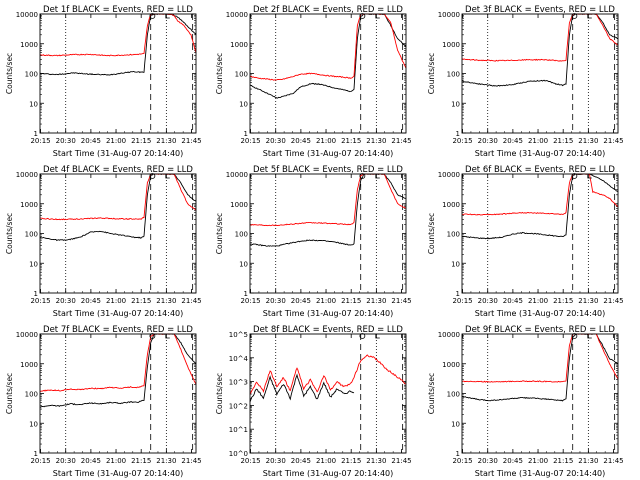  Describe the element at coordinates (118, 170) in the screenshot. I see `chart-title: Det 4f BLACK = Events, RED = LLD` at that location.